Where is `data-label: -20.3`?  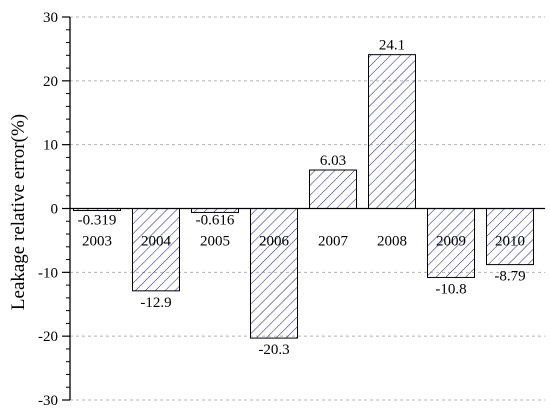
data-label: -20.3 is located at coordinates (273, 350).